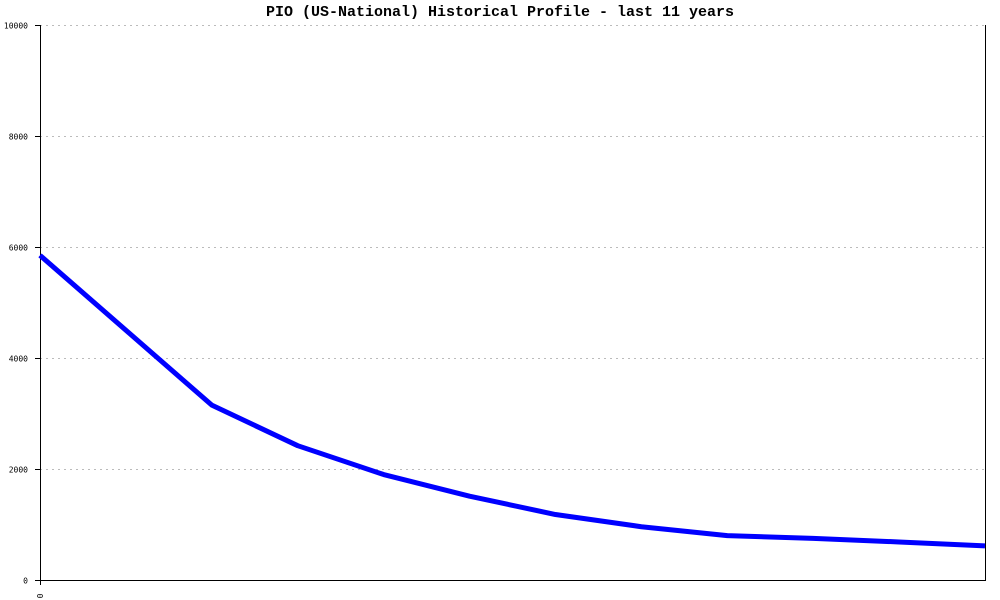 This screenshot has width=1000, height=600. I want to click on y-tick-label: 10000, so click(16, 26).